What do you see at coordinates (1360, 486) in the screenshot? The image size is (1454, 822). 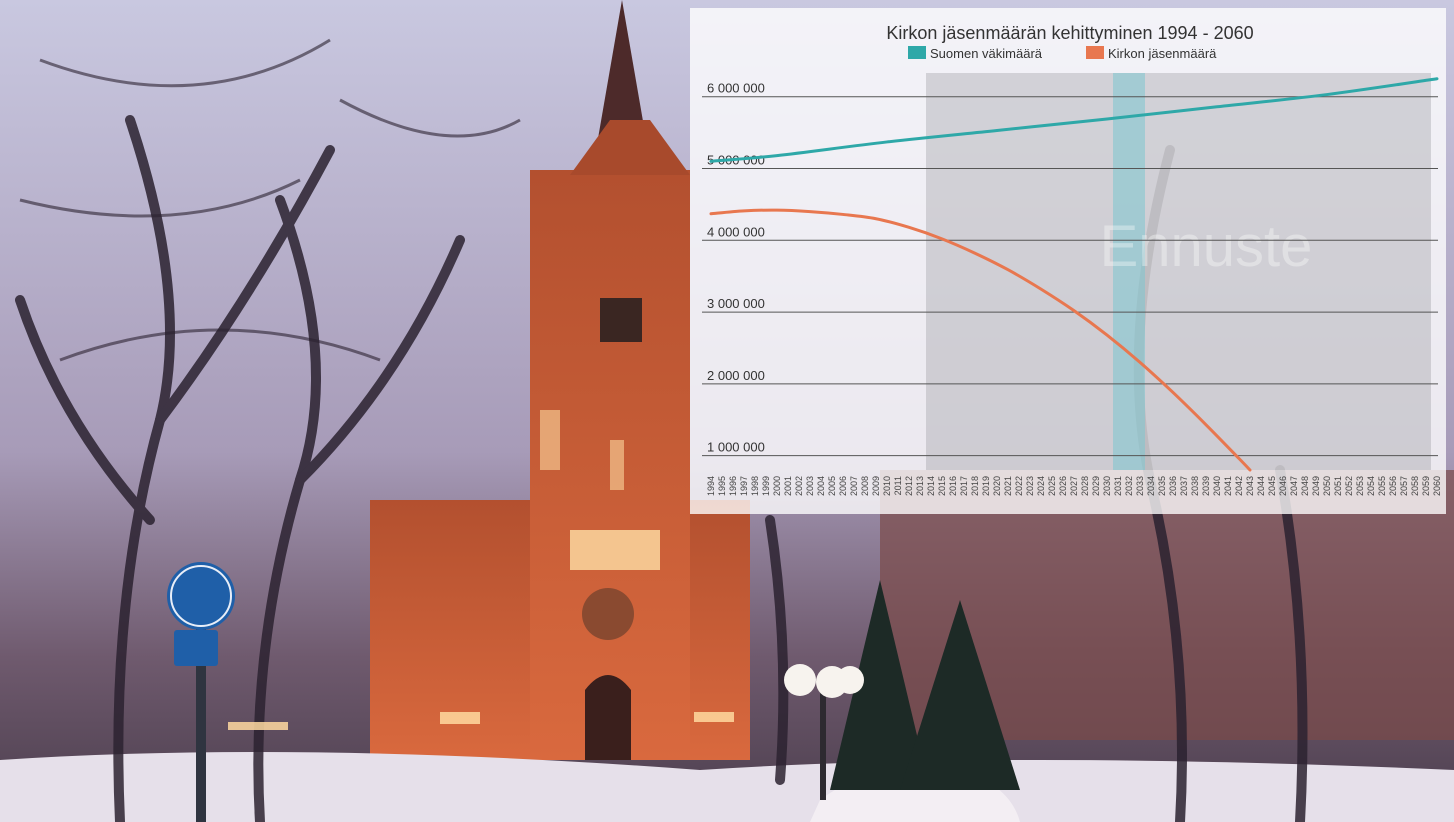 I see `x-tick-label: 2053` at bounding box center [1360, 486].